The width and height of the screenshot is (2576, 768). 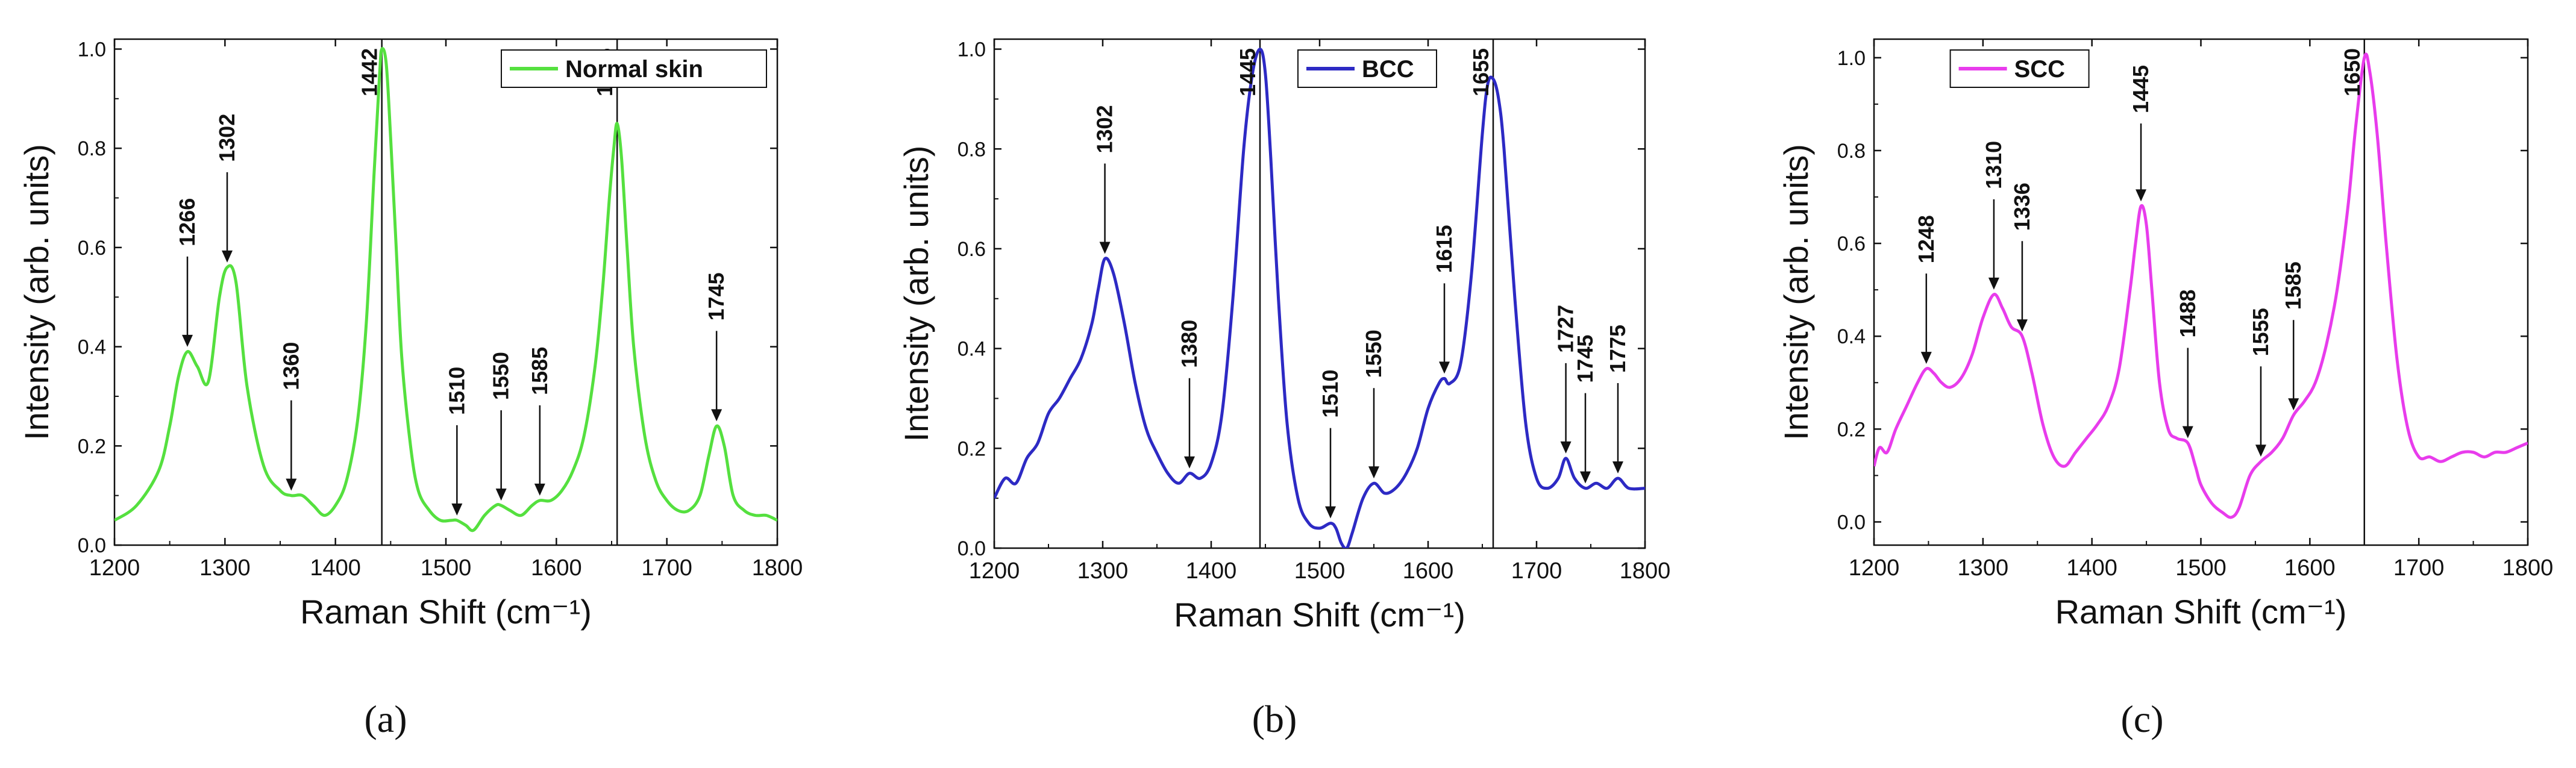 I want to click on peak-label: 1615, so click(x=1444, y=249).